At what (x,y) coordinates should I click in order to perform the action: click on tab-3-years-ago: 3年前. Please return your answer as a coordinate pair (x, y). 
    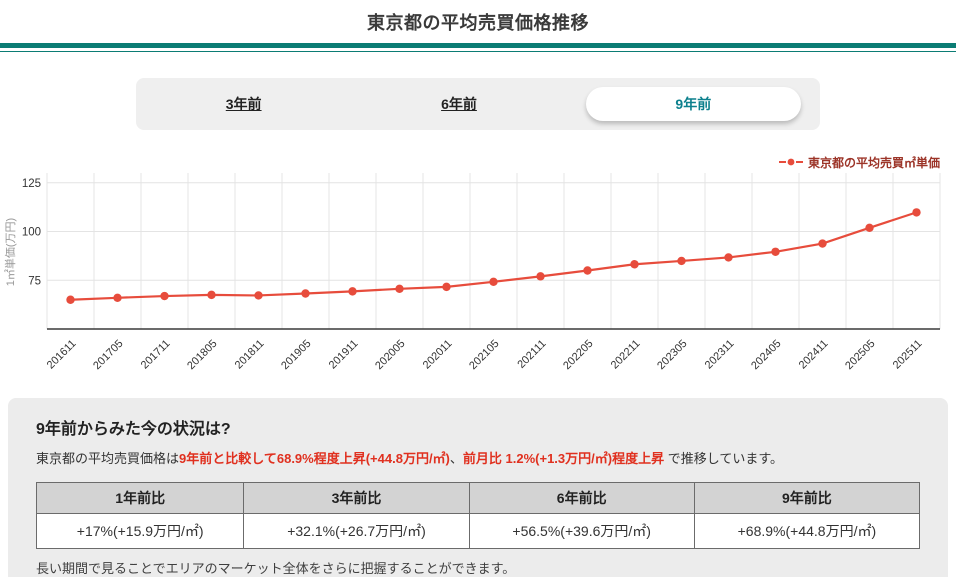
    Looking at the image, I should click on (243, 104).